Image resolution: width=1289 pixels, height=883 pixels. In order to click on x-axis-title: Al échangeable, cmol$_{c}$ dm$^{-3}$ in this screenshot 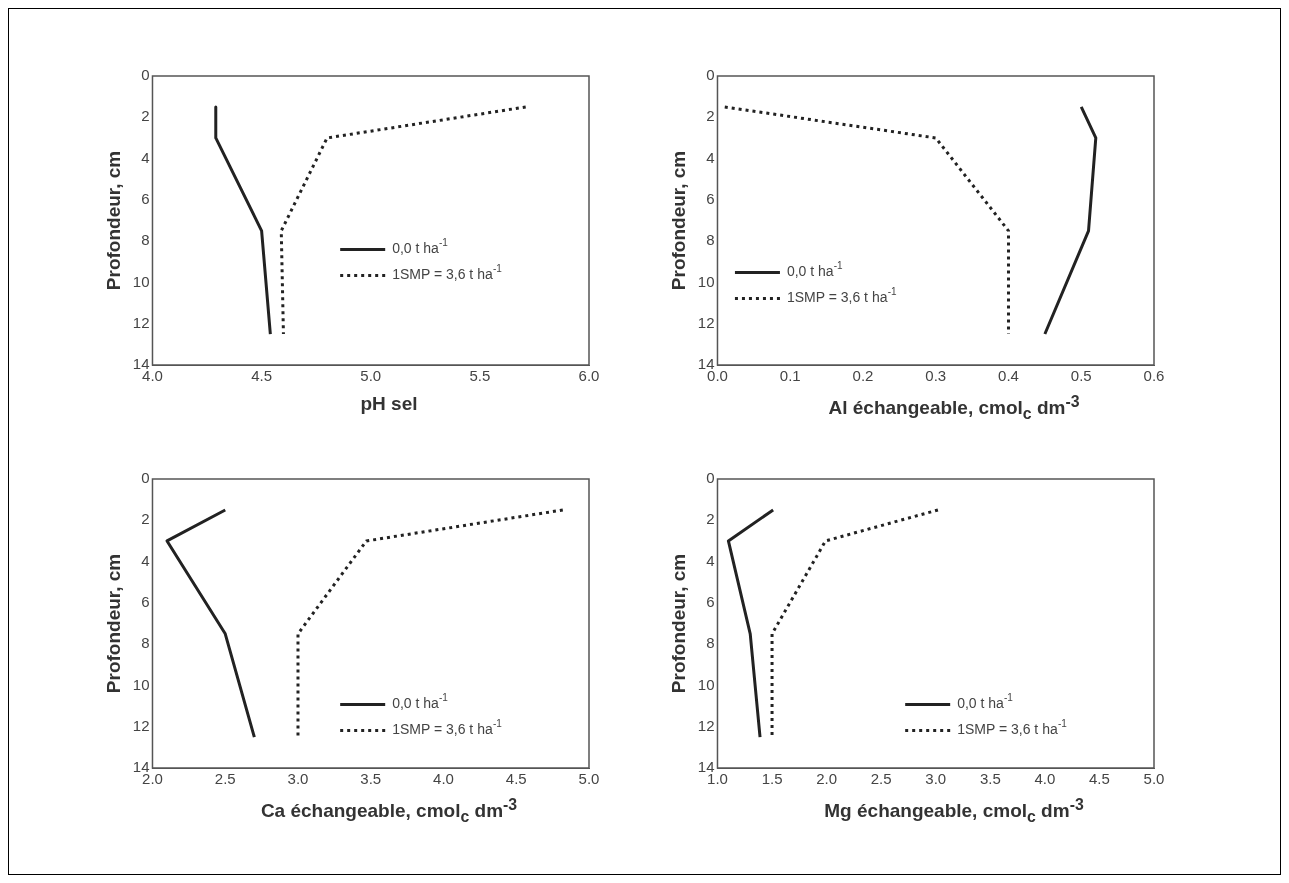, I will do `click(954, 408)`.